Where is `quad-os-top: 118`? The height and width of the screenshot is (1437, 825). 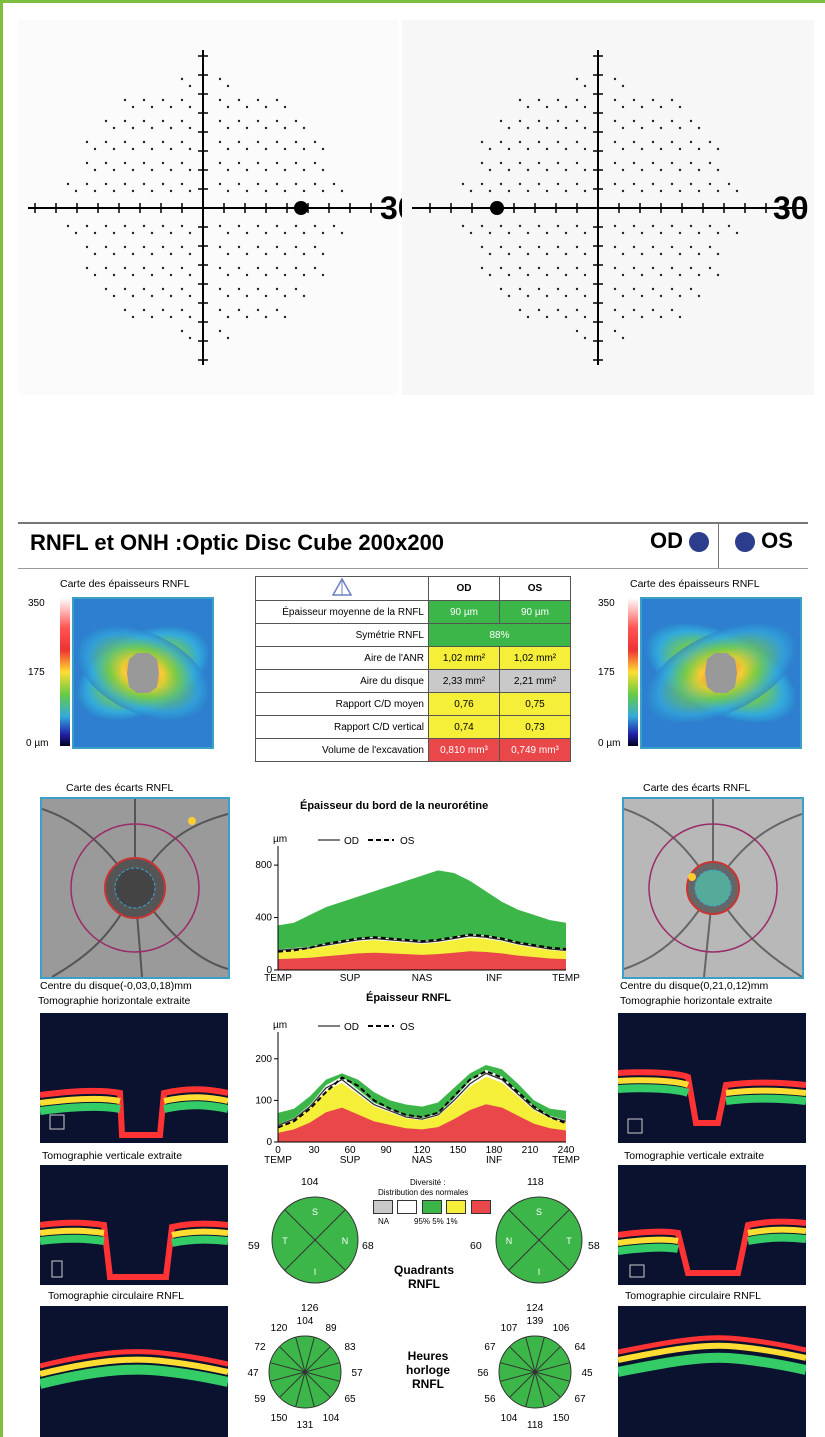 quad-os-top: 118 is located at coordinates (535, 1182).